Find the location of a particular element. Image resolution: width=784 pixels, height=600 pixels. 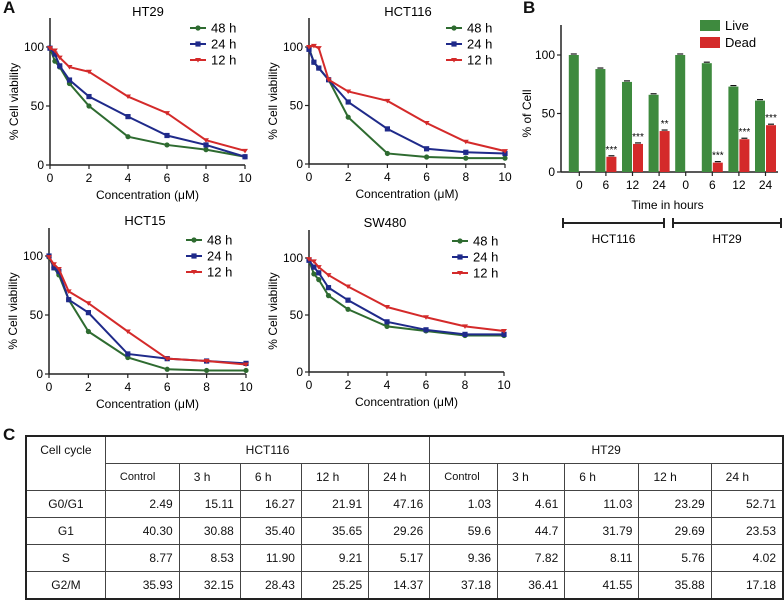

x-tick-label: 12 is located at coordinates (633, 185).